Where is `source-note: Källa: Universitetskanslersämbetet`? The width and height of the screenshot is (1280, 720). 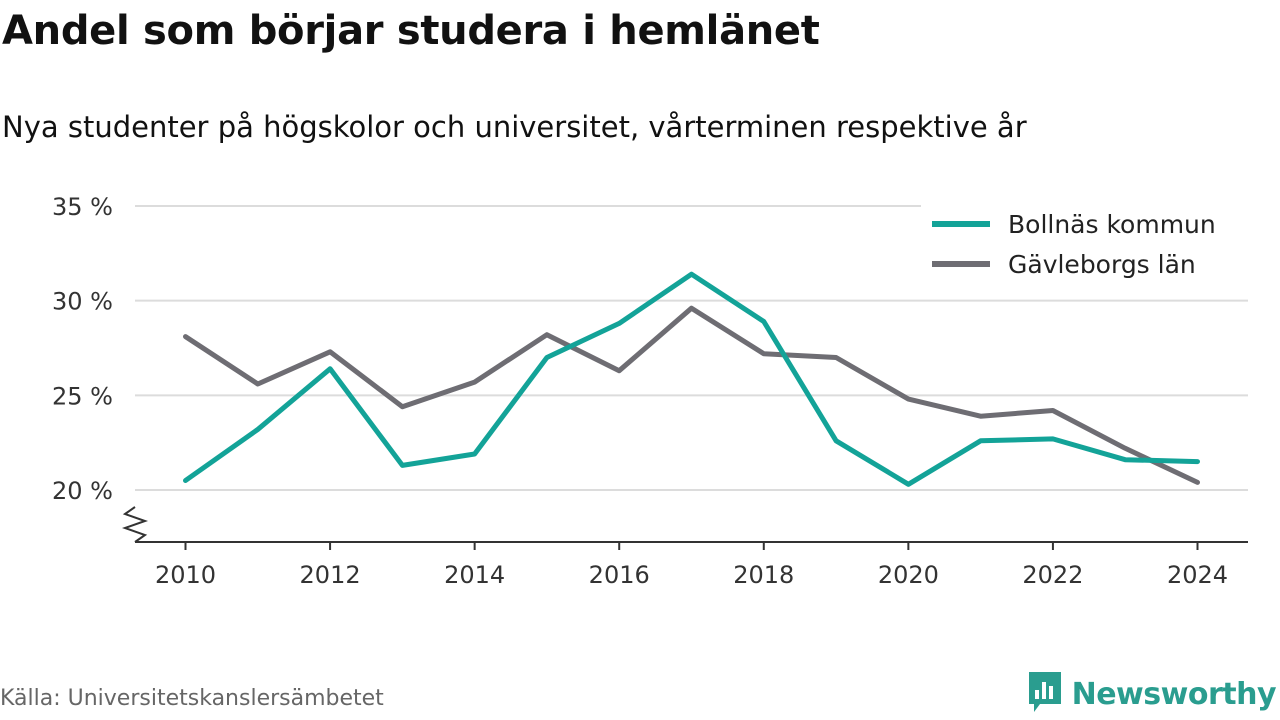
source-note: Källa: Universitetskanslersämbetet is located at coordinates (192, 698).